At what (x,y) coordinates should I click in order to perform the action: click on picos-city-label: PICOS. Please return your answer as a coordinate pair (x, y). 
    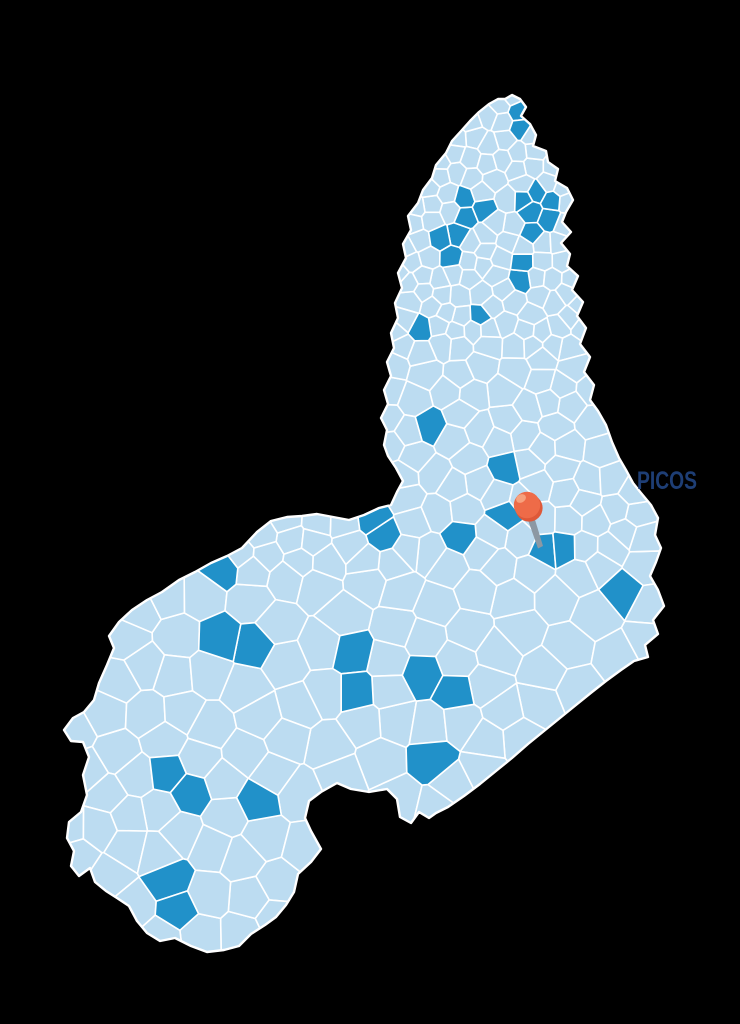
    Looking at the image, I should click on (667, 481).